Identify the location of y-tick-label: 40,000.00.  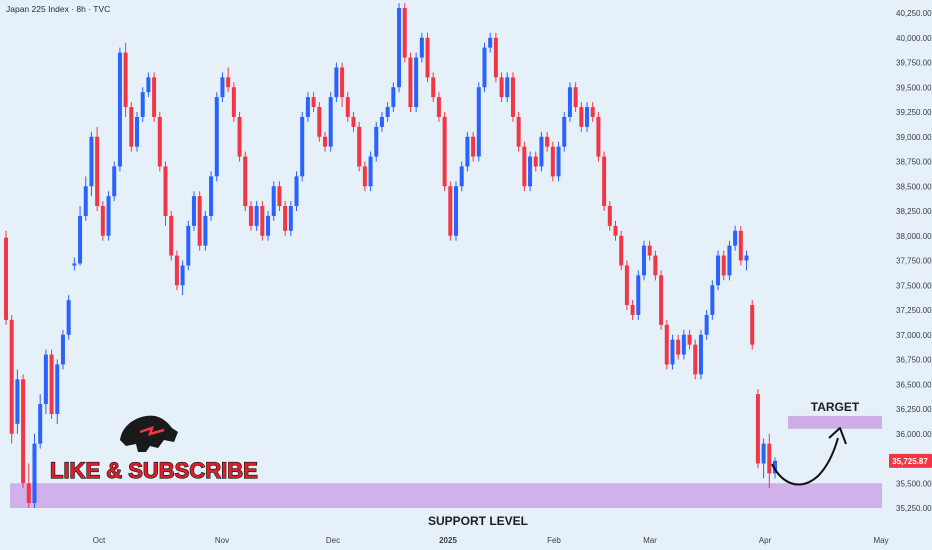
(914, 38).